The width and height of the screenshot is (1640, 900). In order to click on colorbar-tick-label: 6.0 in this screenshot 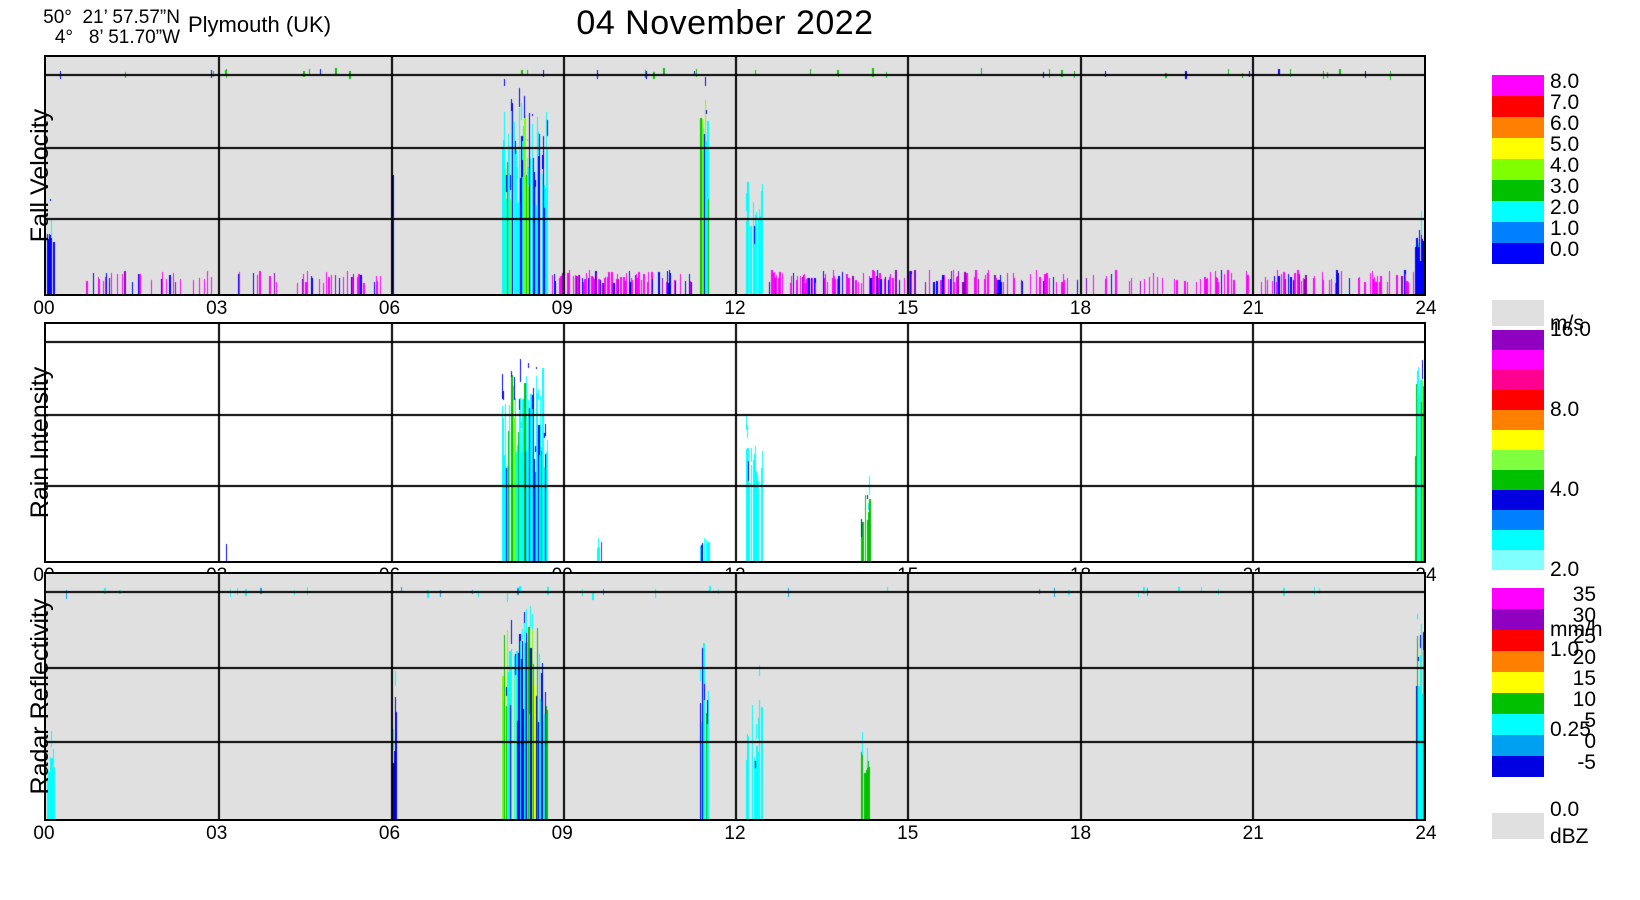, I will do `click(1565, 123)`.